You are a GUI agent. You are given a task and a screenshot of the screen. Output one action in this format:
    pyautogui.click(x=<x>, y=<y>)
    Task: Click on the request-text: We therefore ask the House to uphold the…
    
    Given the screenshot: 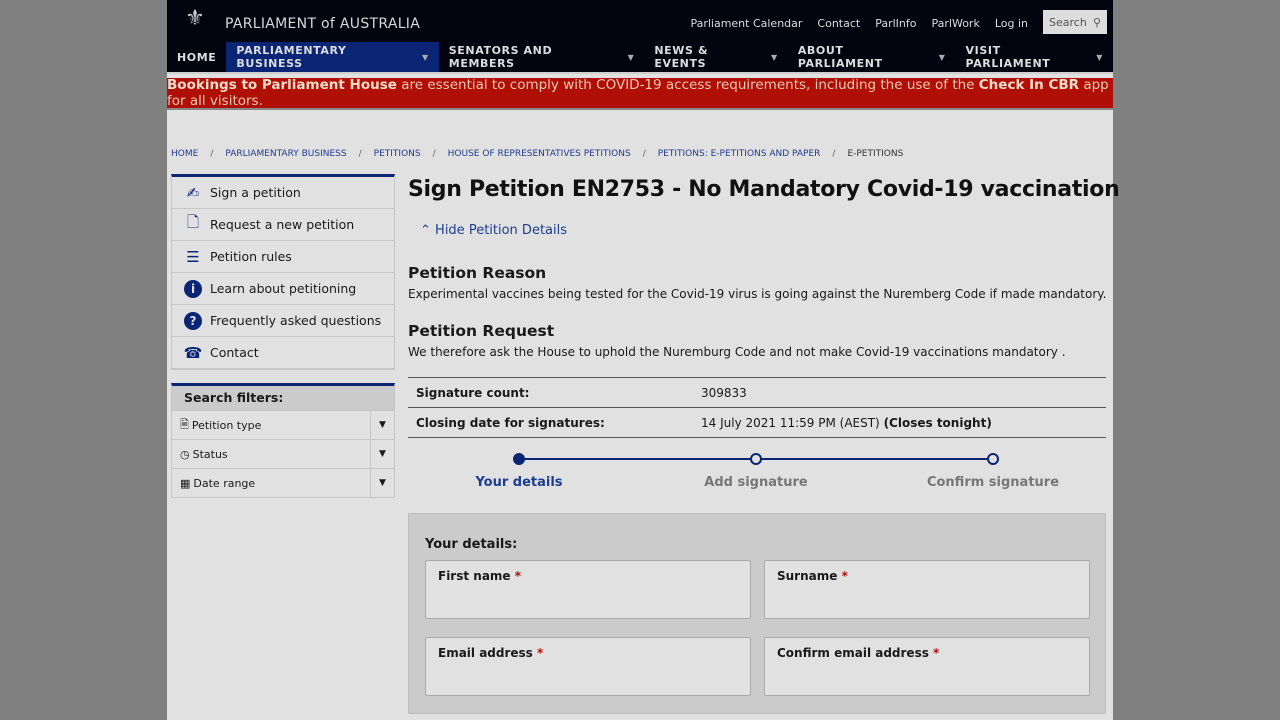 What is the action you would take?
    pyautogui.click(x=737, y=352)
    